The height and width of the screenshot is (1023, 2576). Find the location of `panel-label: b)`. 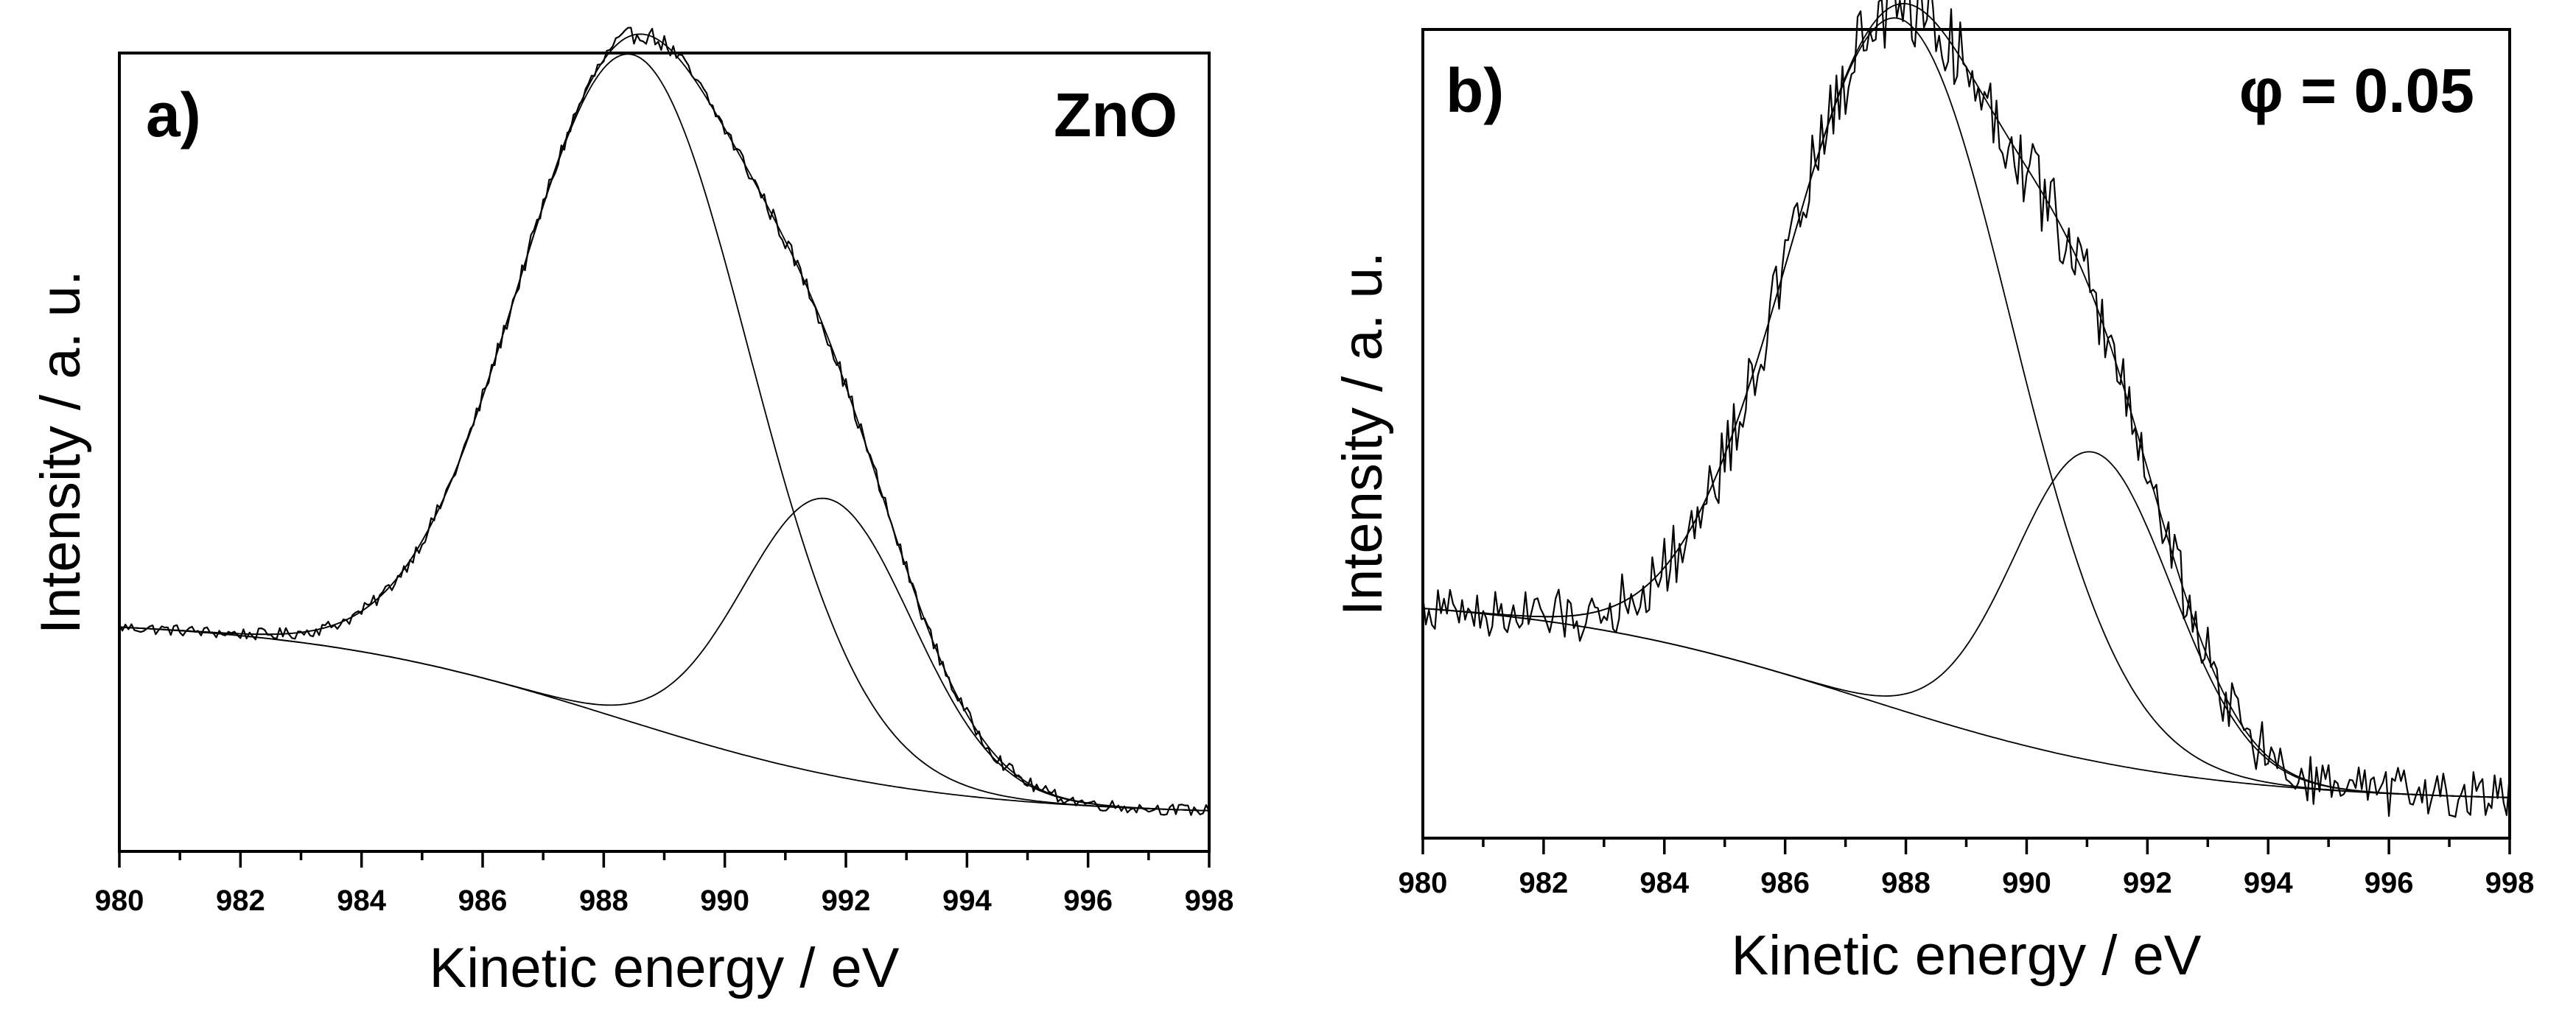

panel-label: b) is located at coordinates (1475, 90).